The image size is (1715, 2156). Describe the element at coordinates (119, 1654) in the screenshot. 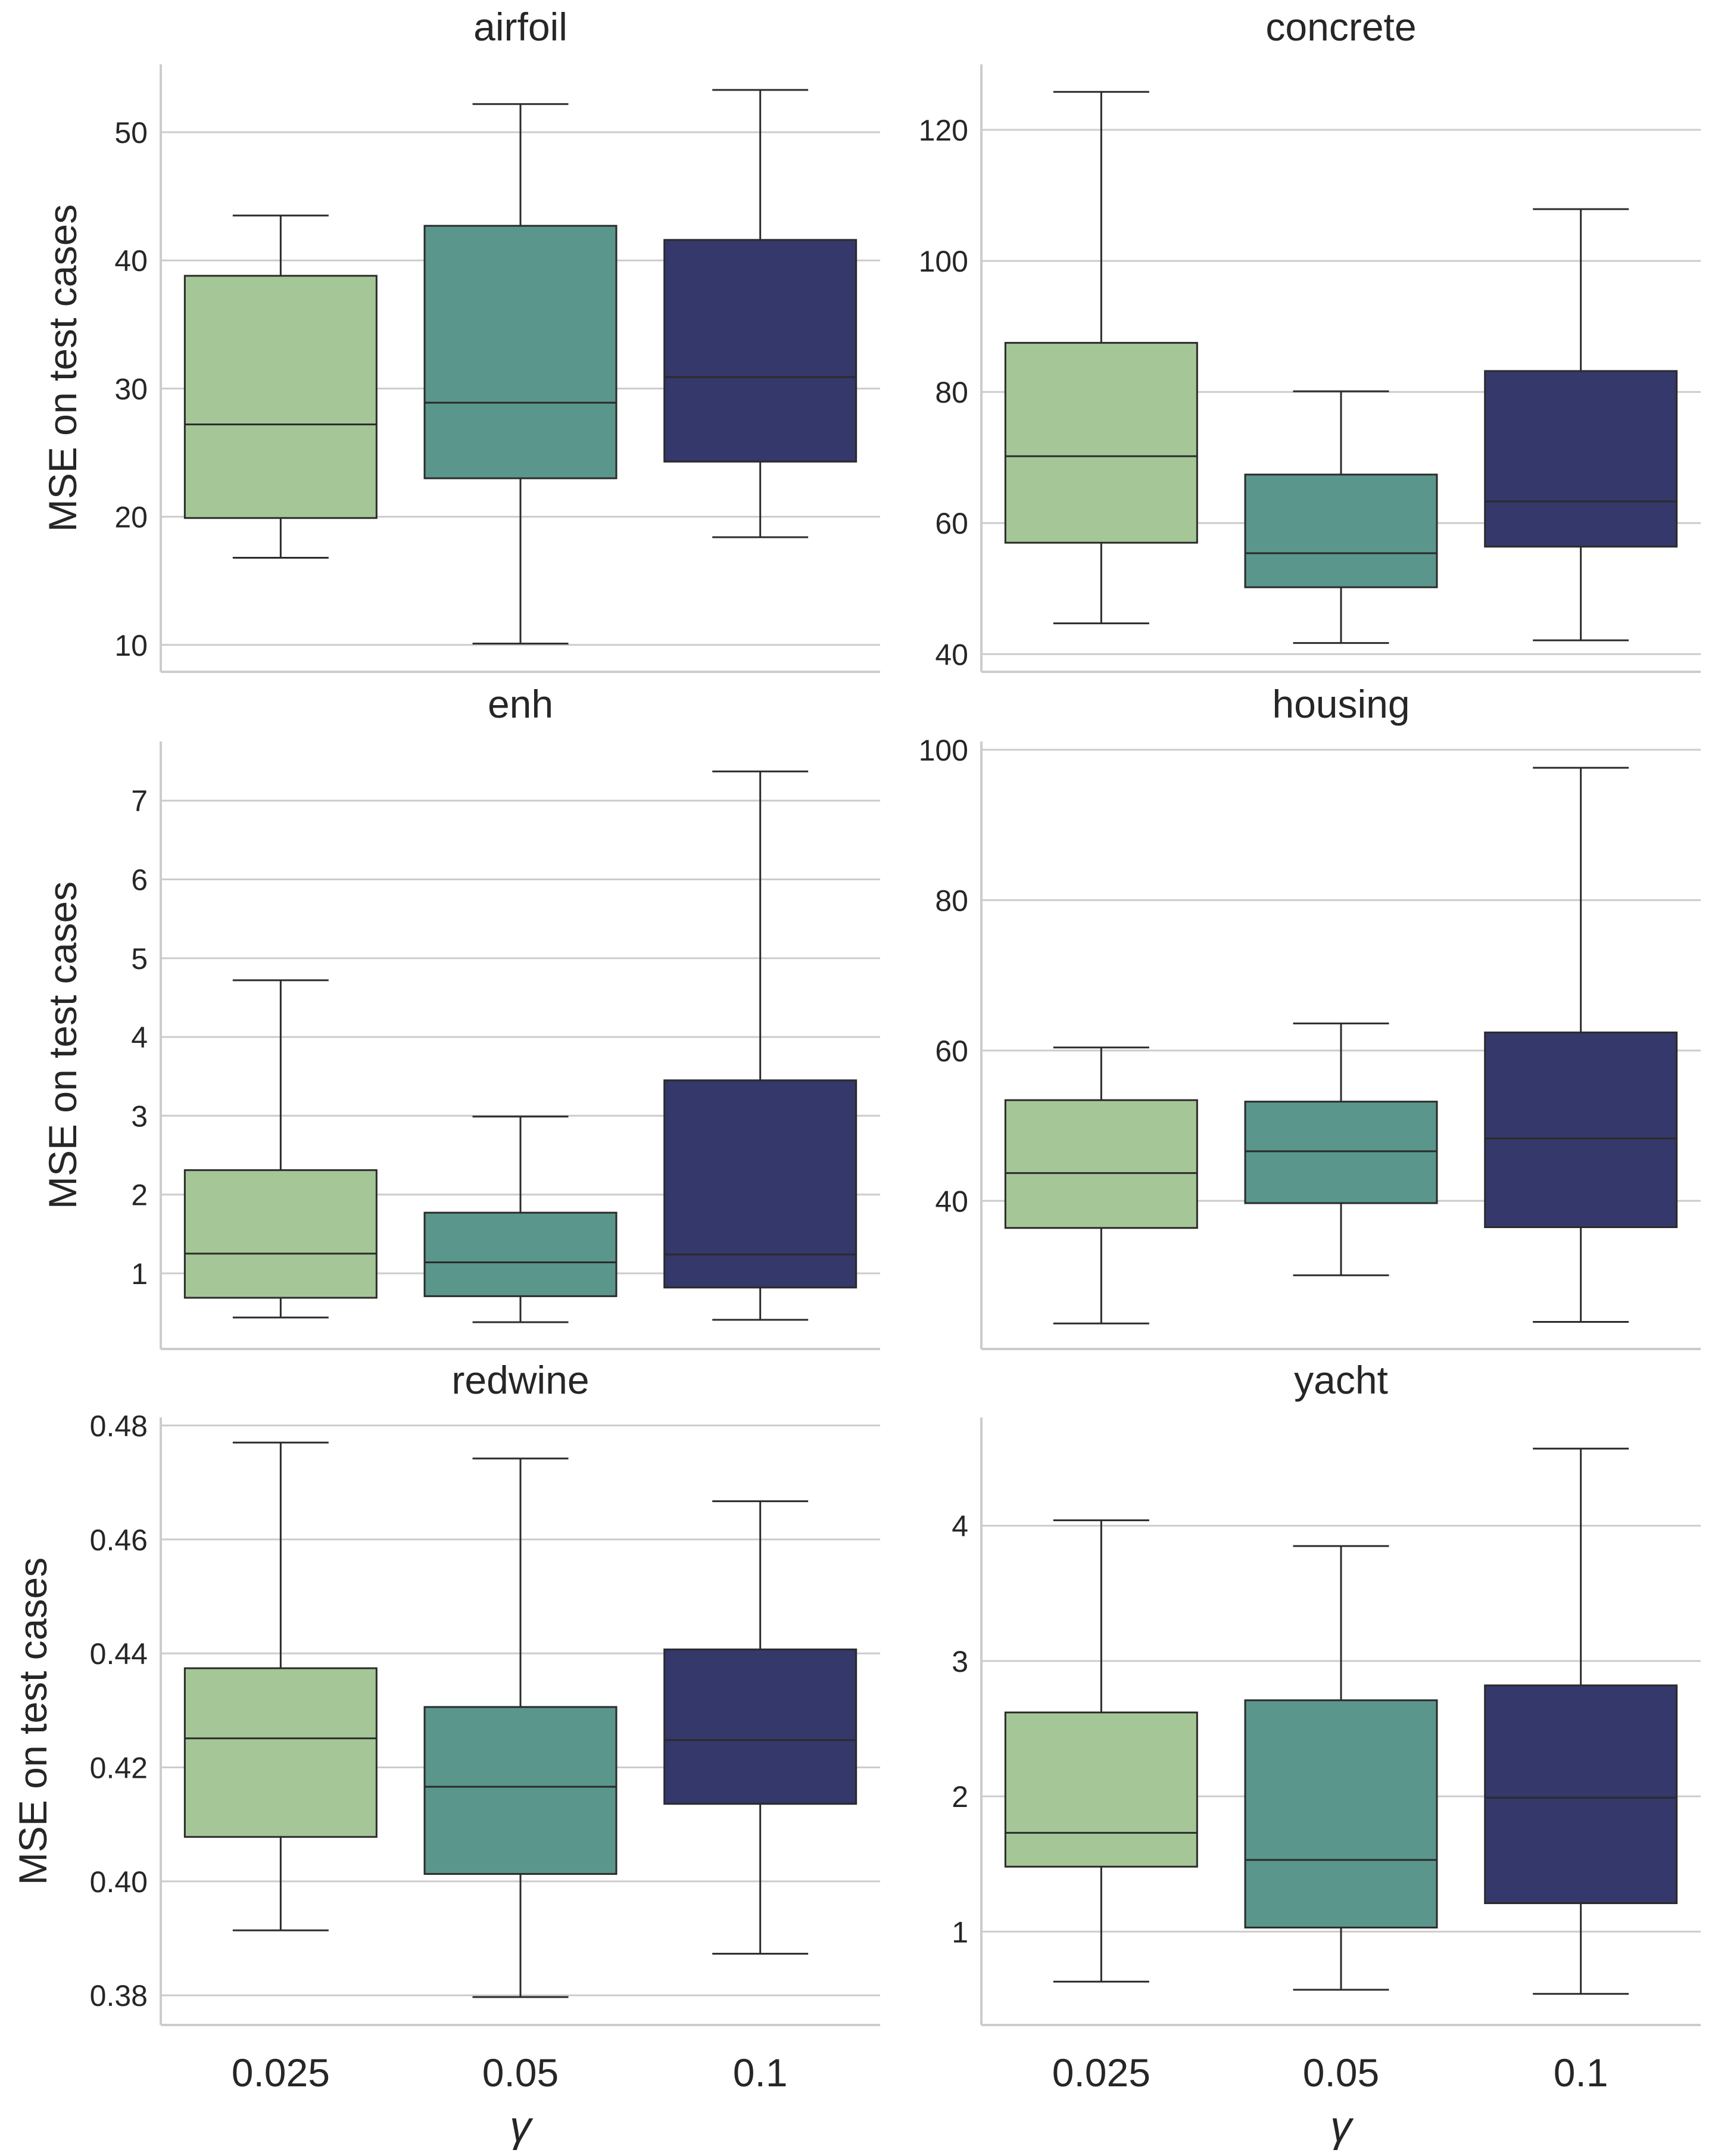

I see `y-tick-label: 0.44` at that location.